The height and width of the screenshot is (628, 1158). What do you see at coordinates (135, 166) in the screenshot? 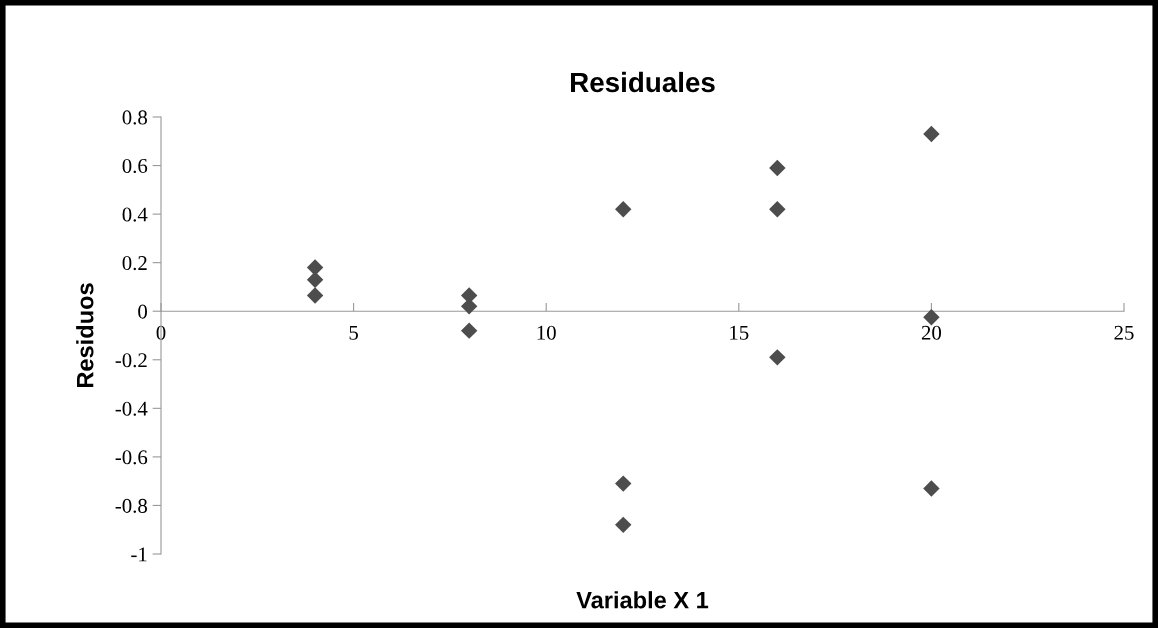
I see `y-tick-label: 0.6` at bounding box center [135, 166].